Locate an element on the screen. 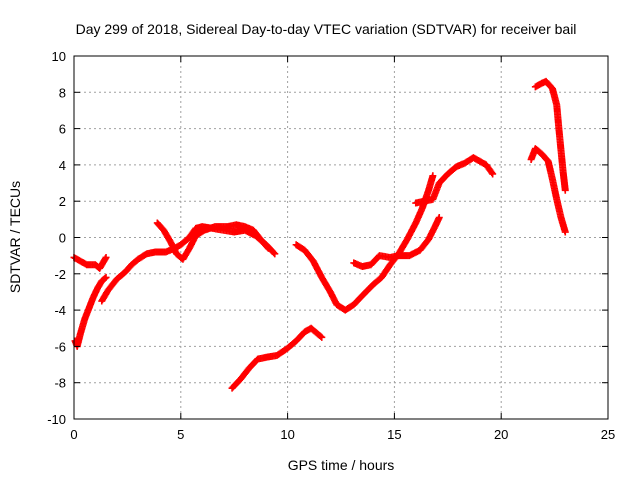  y-axis-label: SDTVAR / TECUs is located at coordinates (15, 237).